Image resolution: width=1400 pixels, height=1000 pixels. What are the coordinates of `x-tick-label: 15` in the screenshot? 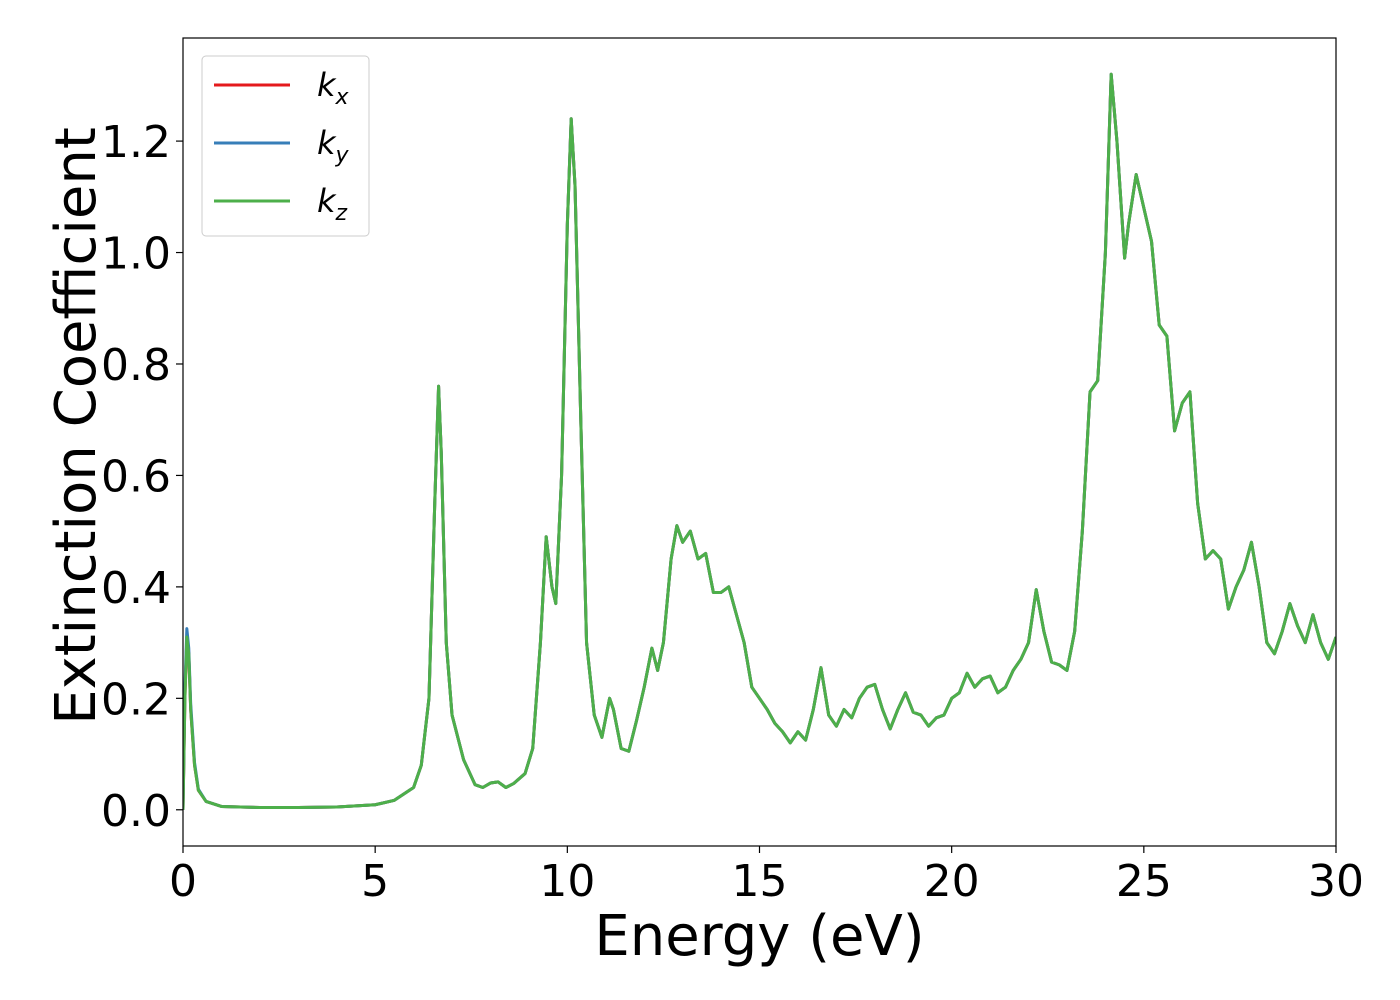 It's located at (760, 881).